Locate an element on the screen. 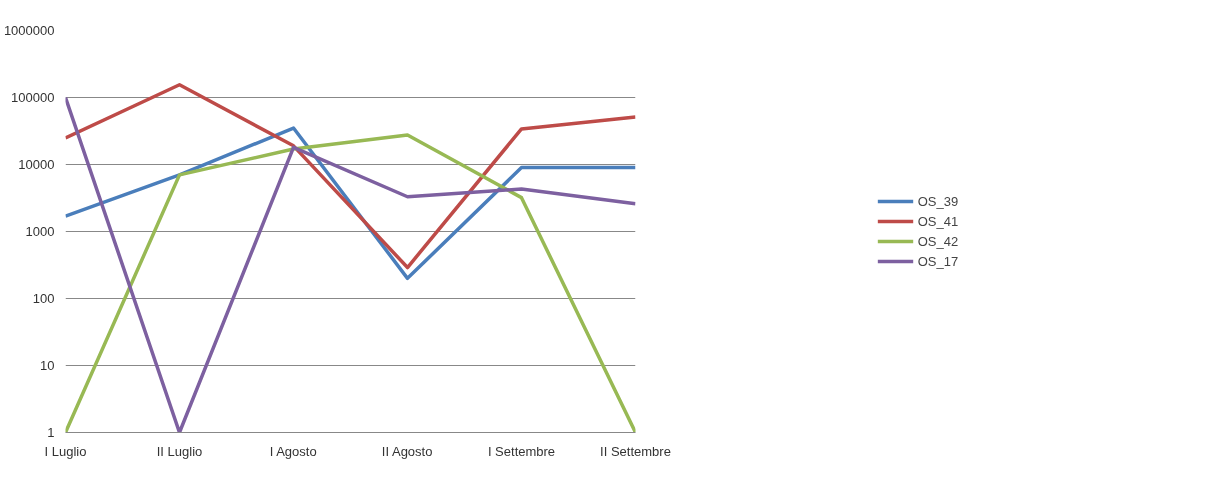  x-tick-label: II Luglio is located at coordinates (179, 451).